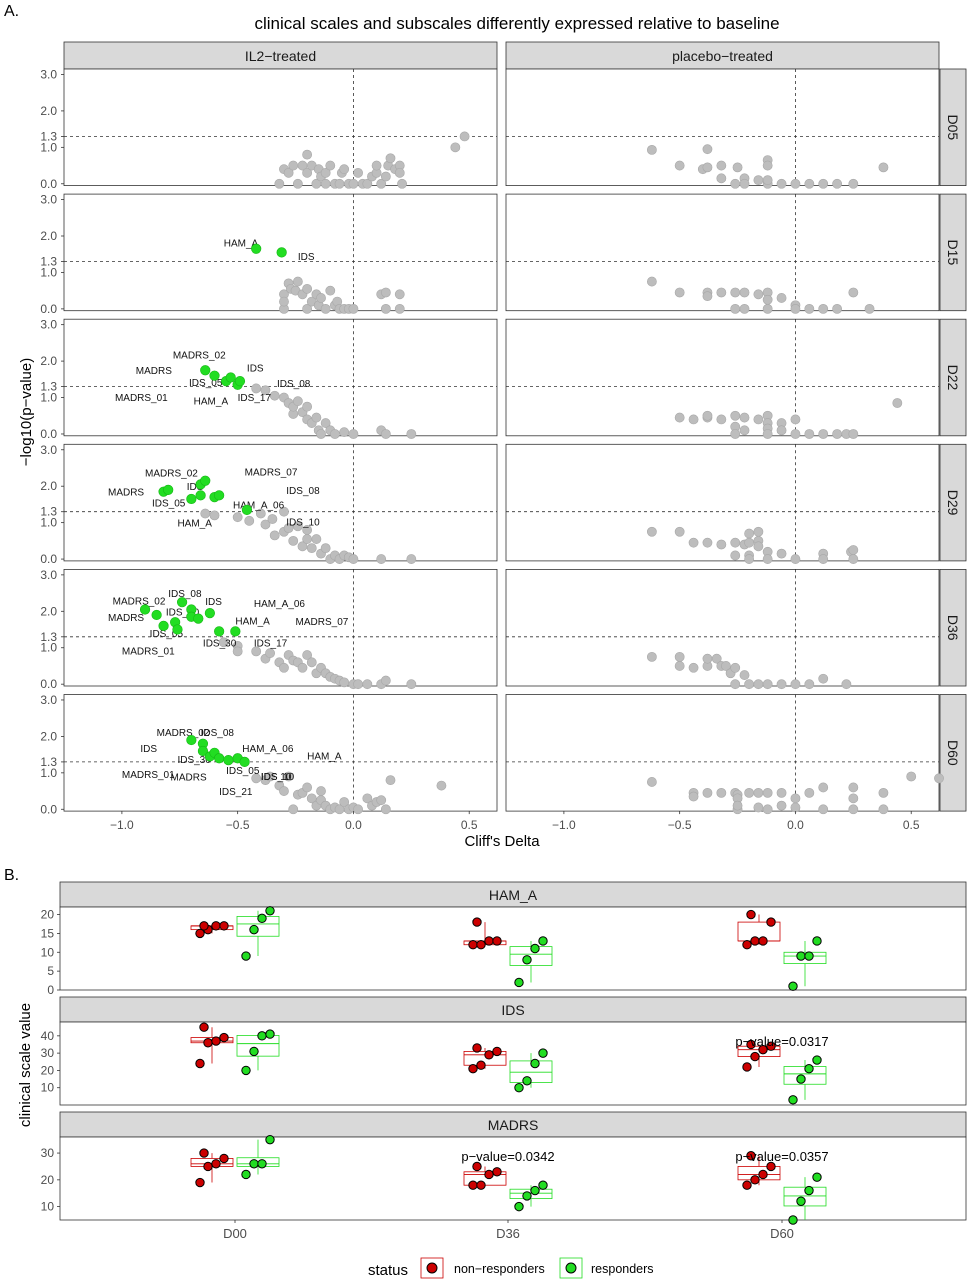 The height and width of the screenshot is (1280, 968). Describe the element at coordinates (759, 929) in the screenshot. I see `box-non-responders-D60` at that location.